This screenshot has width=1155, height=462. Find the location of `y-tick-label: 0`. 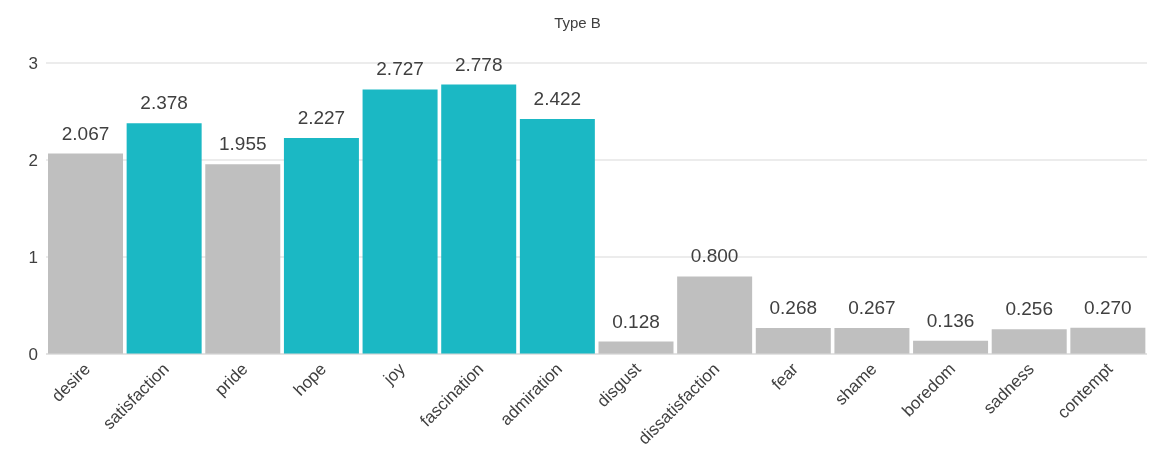

y-tick-label: 0 is located at coordinates (33, 355).